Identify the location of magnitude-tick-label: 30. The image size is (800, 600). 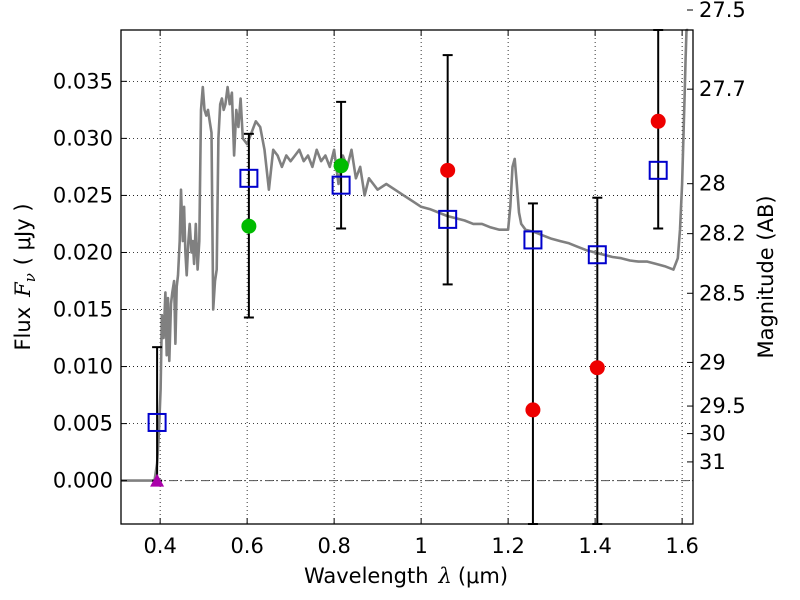
(712, 434).